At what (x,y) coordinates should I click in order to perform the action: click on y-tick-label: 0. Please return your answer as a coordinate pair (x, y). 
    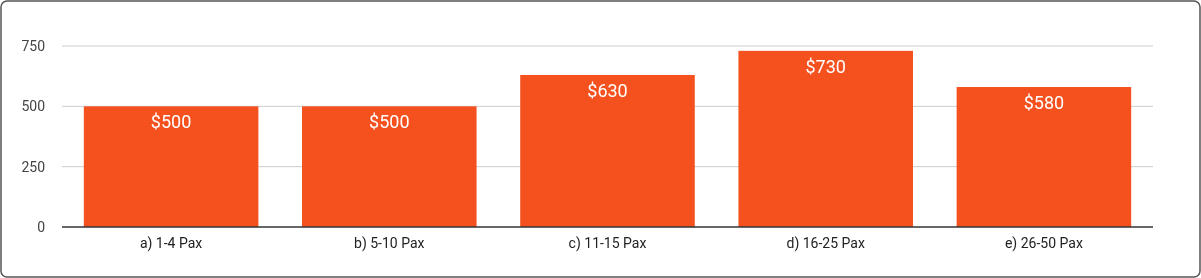
    Looking at the image, I should click on (41, 226).